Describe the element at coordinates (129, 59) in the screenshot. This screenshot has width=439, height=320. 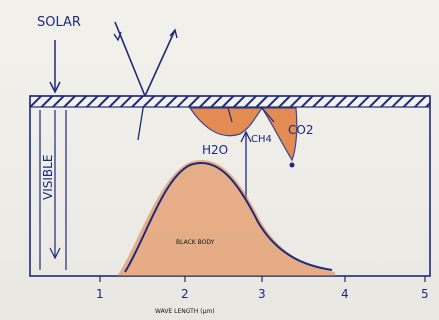
I see `incident-ray` at that location.